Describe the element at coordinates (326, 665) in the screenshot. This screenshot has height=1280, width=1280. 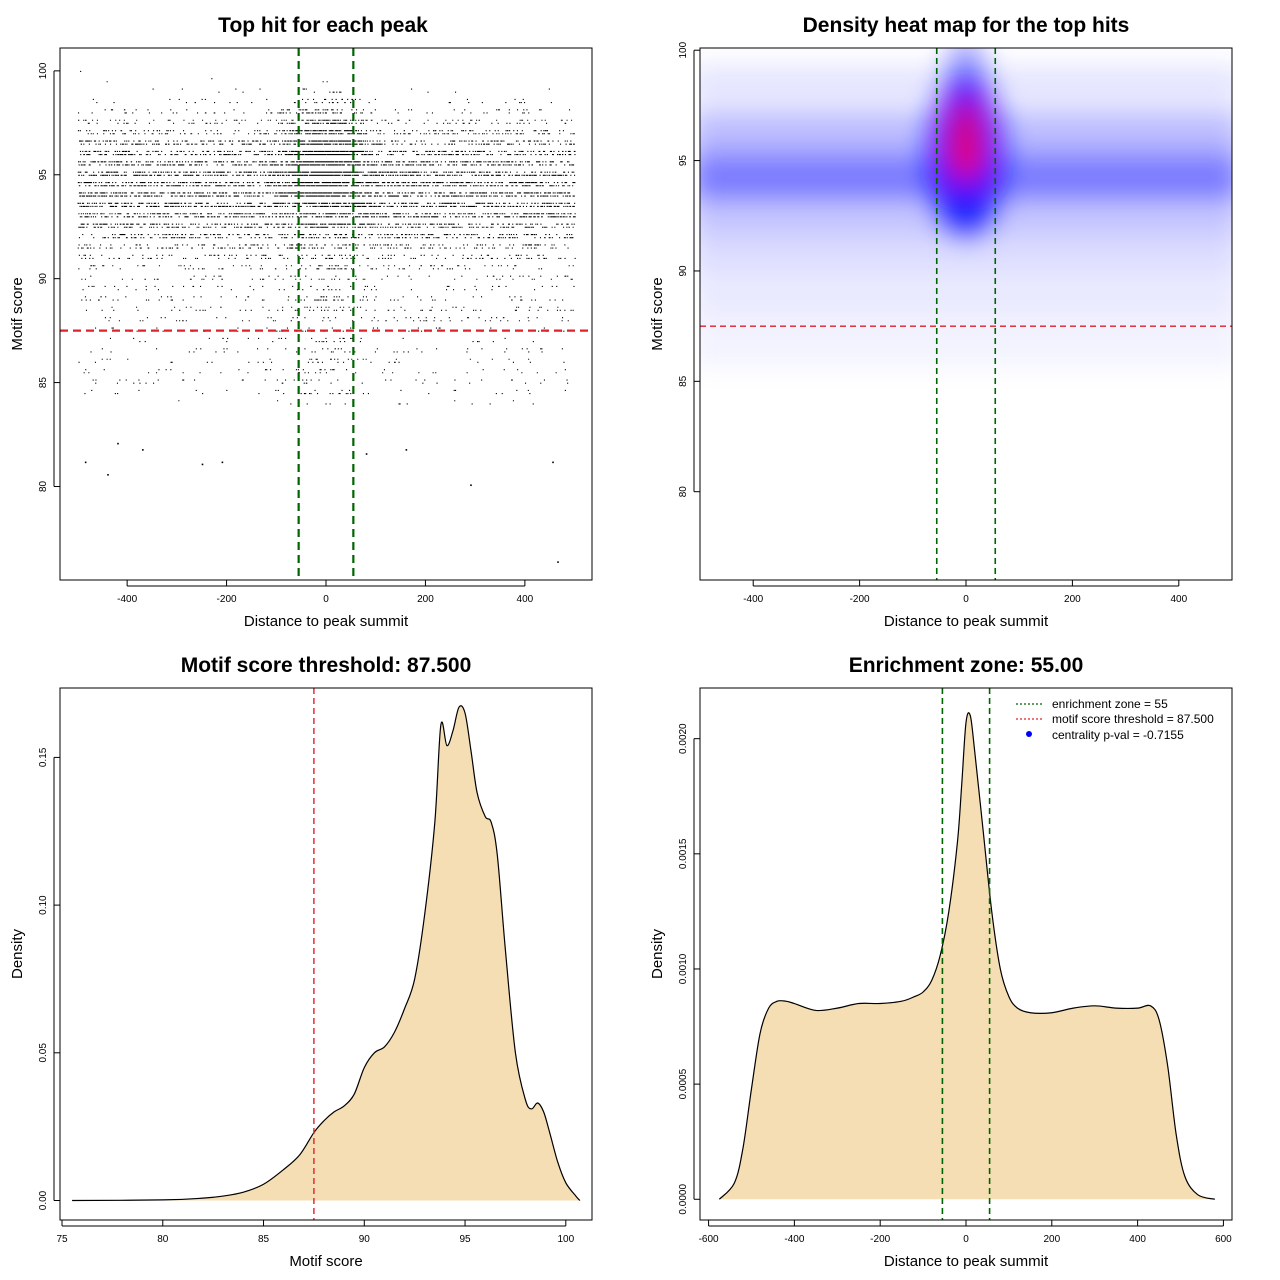
I see `score-density-title: Motif score threshold: 87.500` at that location.